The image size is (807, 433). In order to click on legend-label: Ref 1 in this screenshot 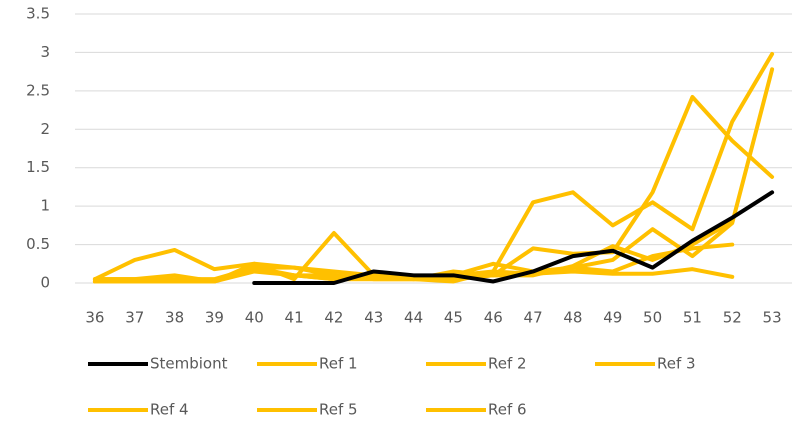, I will do `click(338, 364)`.